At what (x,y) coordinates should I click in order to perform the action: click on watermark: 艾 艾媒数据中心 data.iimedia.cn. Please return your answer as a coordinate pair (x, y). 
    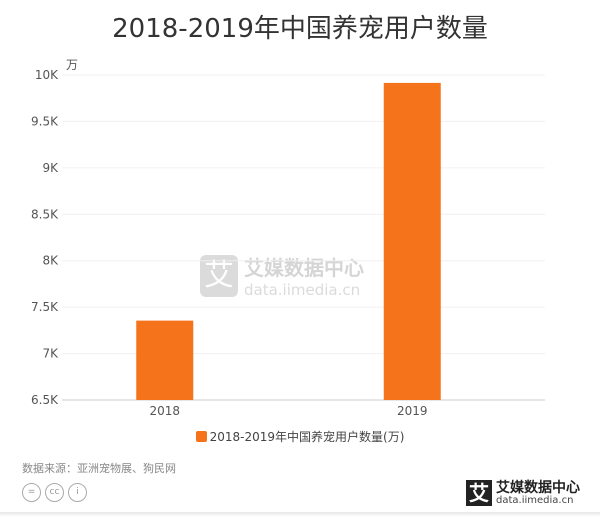
    Looking at the image, I should click on (282, 275).